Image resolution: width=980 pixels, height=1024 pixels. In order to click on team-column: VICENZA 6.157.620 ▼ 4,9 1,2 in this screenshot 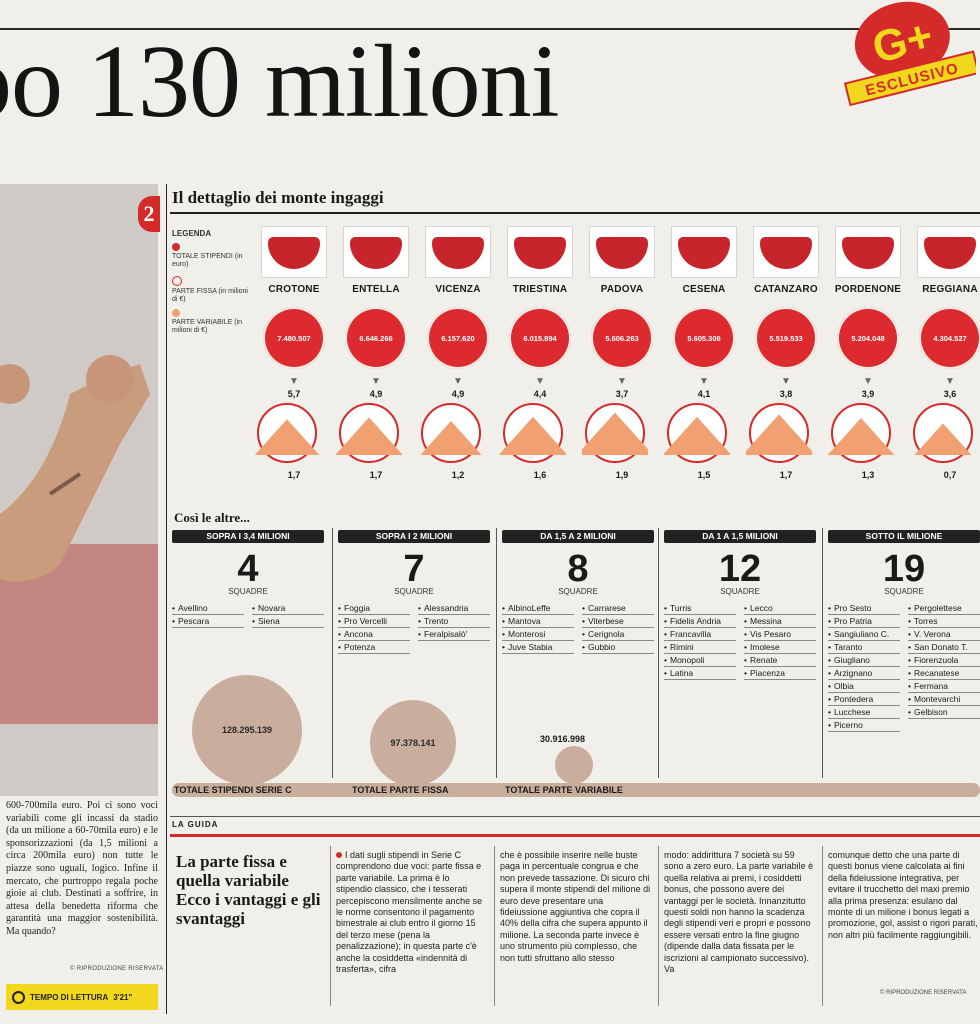, I will do `click(458, 353)`.